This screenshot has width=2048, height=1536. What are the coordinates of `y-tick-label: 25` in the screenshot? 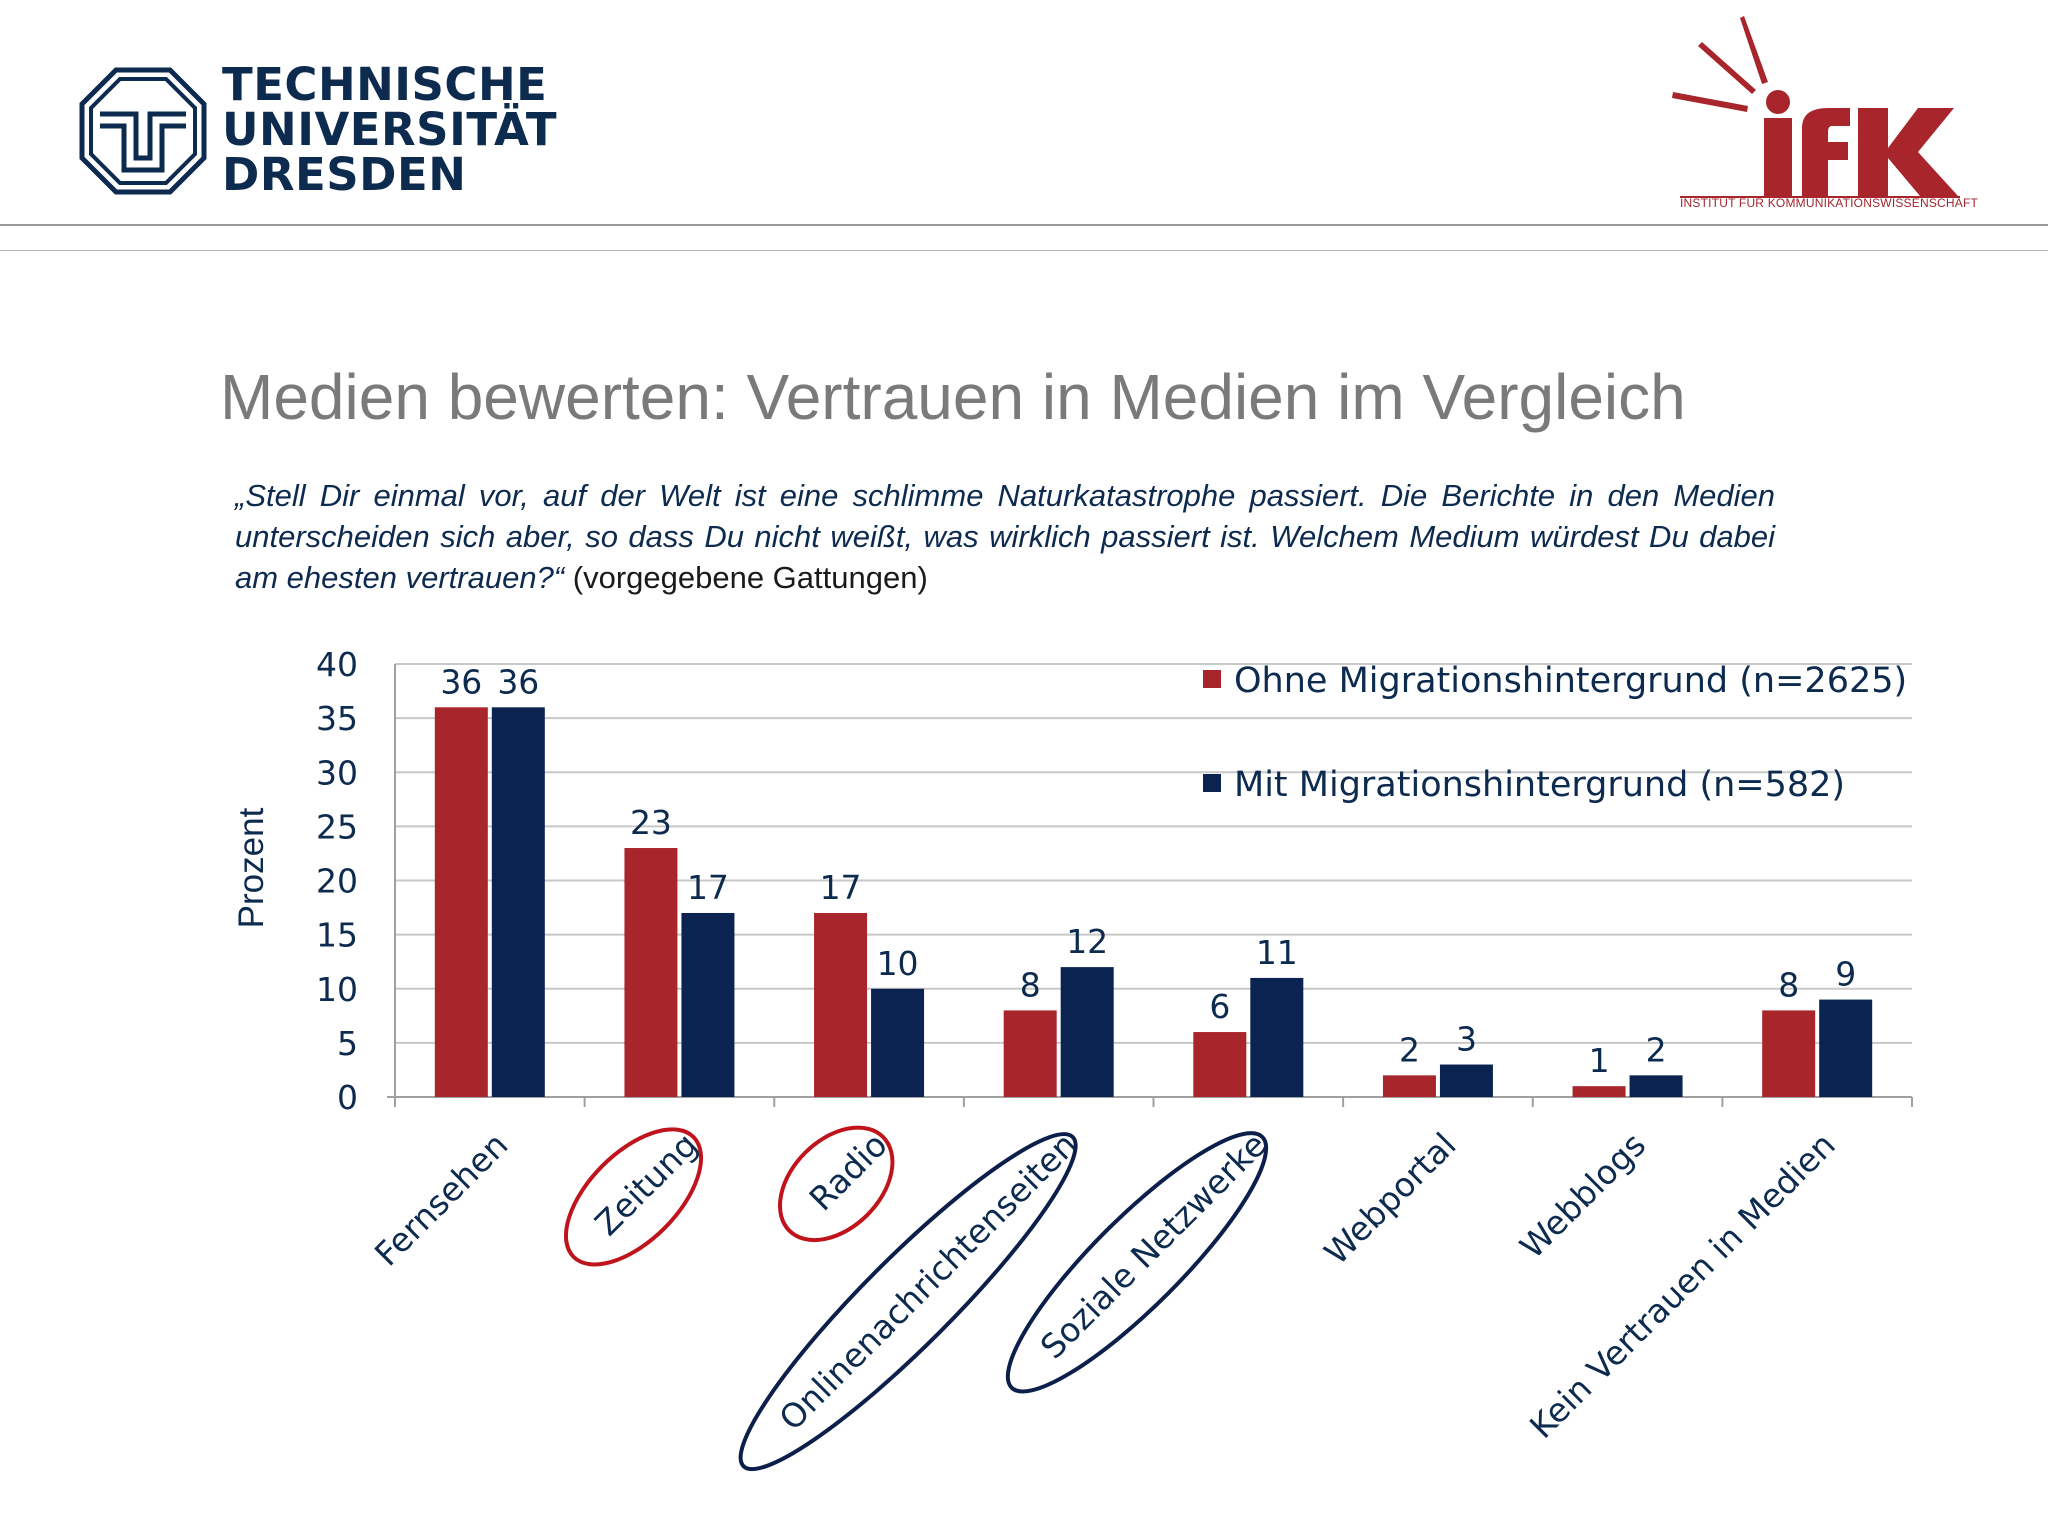 It's located at (337, 826).